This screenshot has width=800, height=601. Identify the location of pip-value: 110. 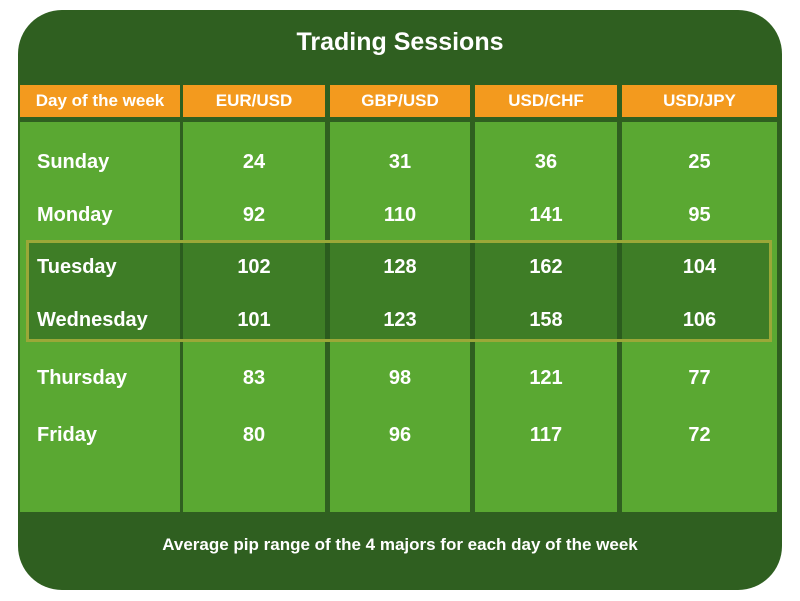
(400, 215).